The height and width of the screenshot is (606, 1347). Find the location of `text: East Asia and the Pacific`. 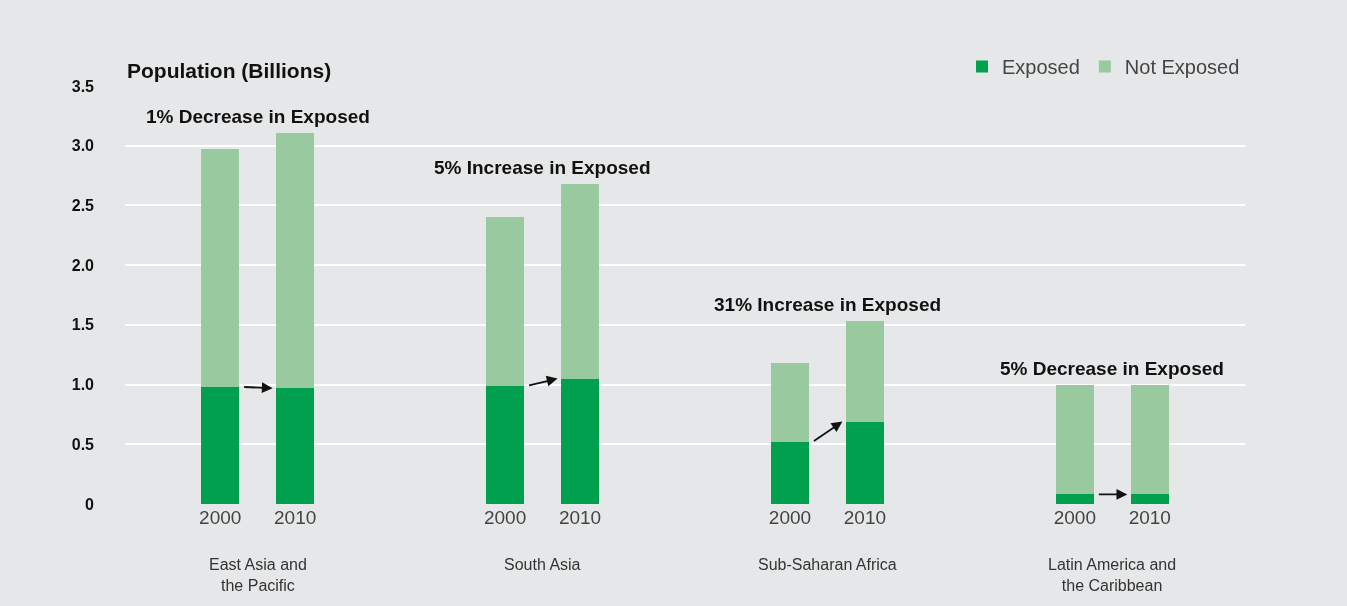

text: East Asia and the Pacific is located at coordinates (258, 575).